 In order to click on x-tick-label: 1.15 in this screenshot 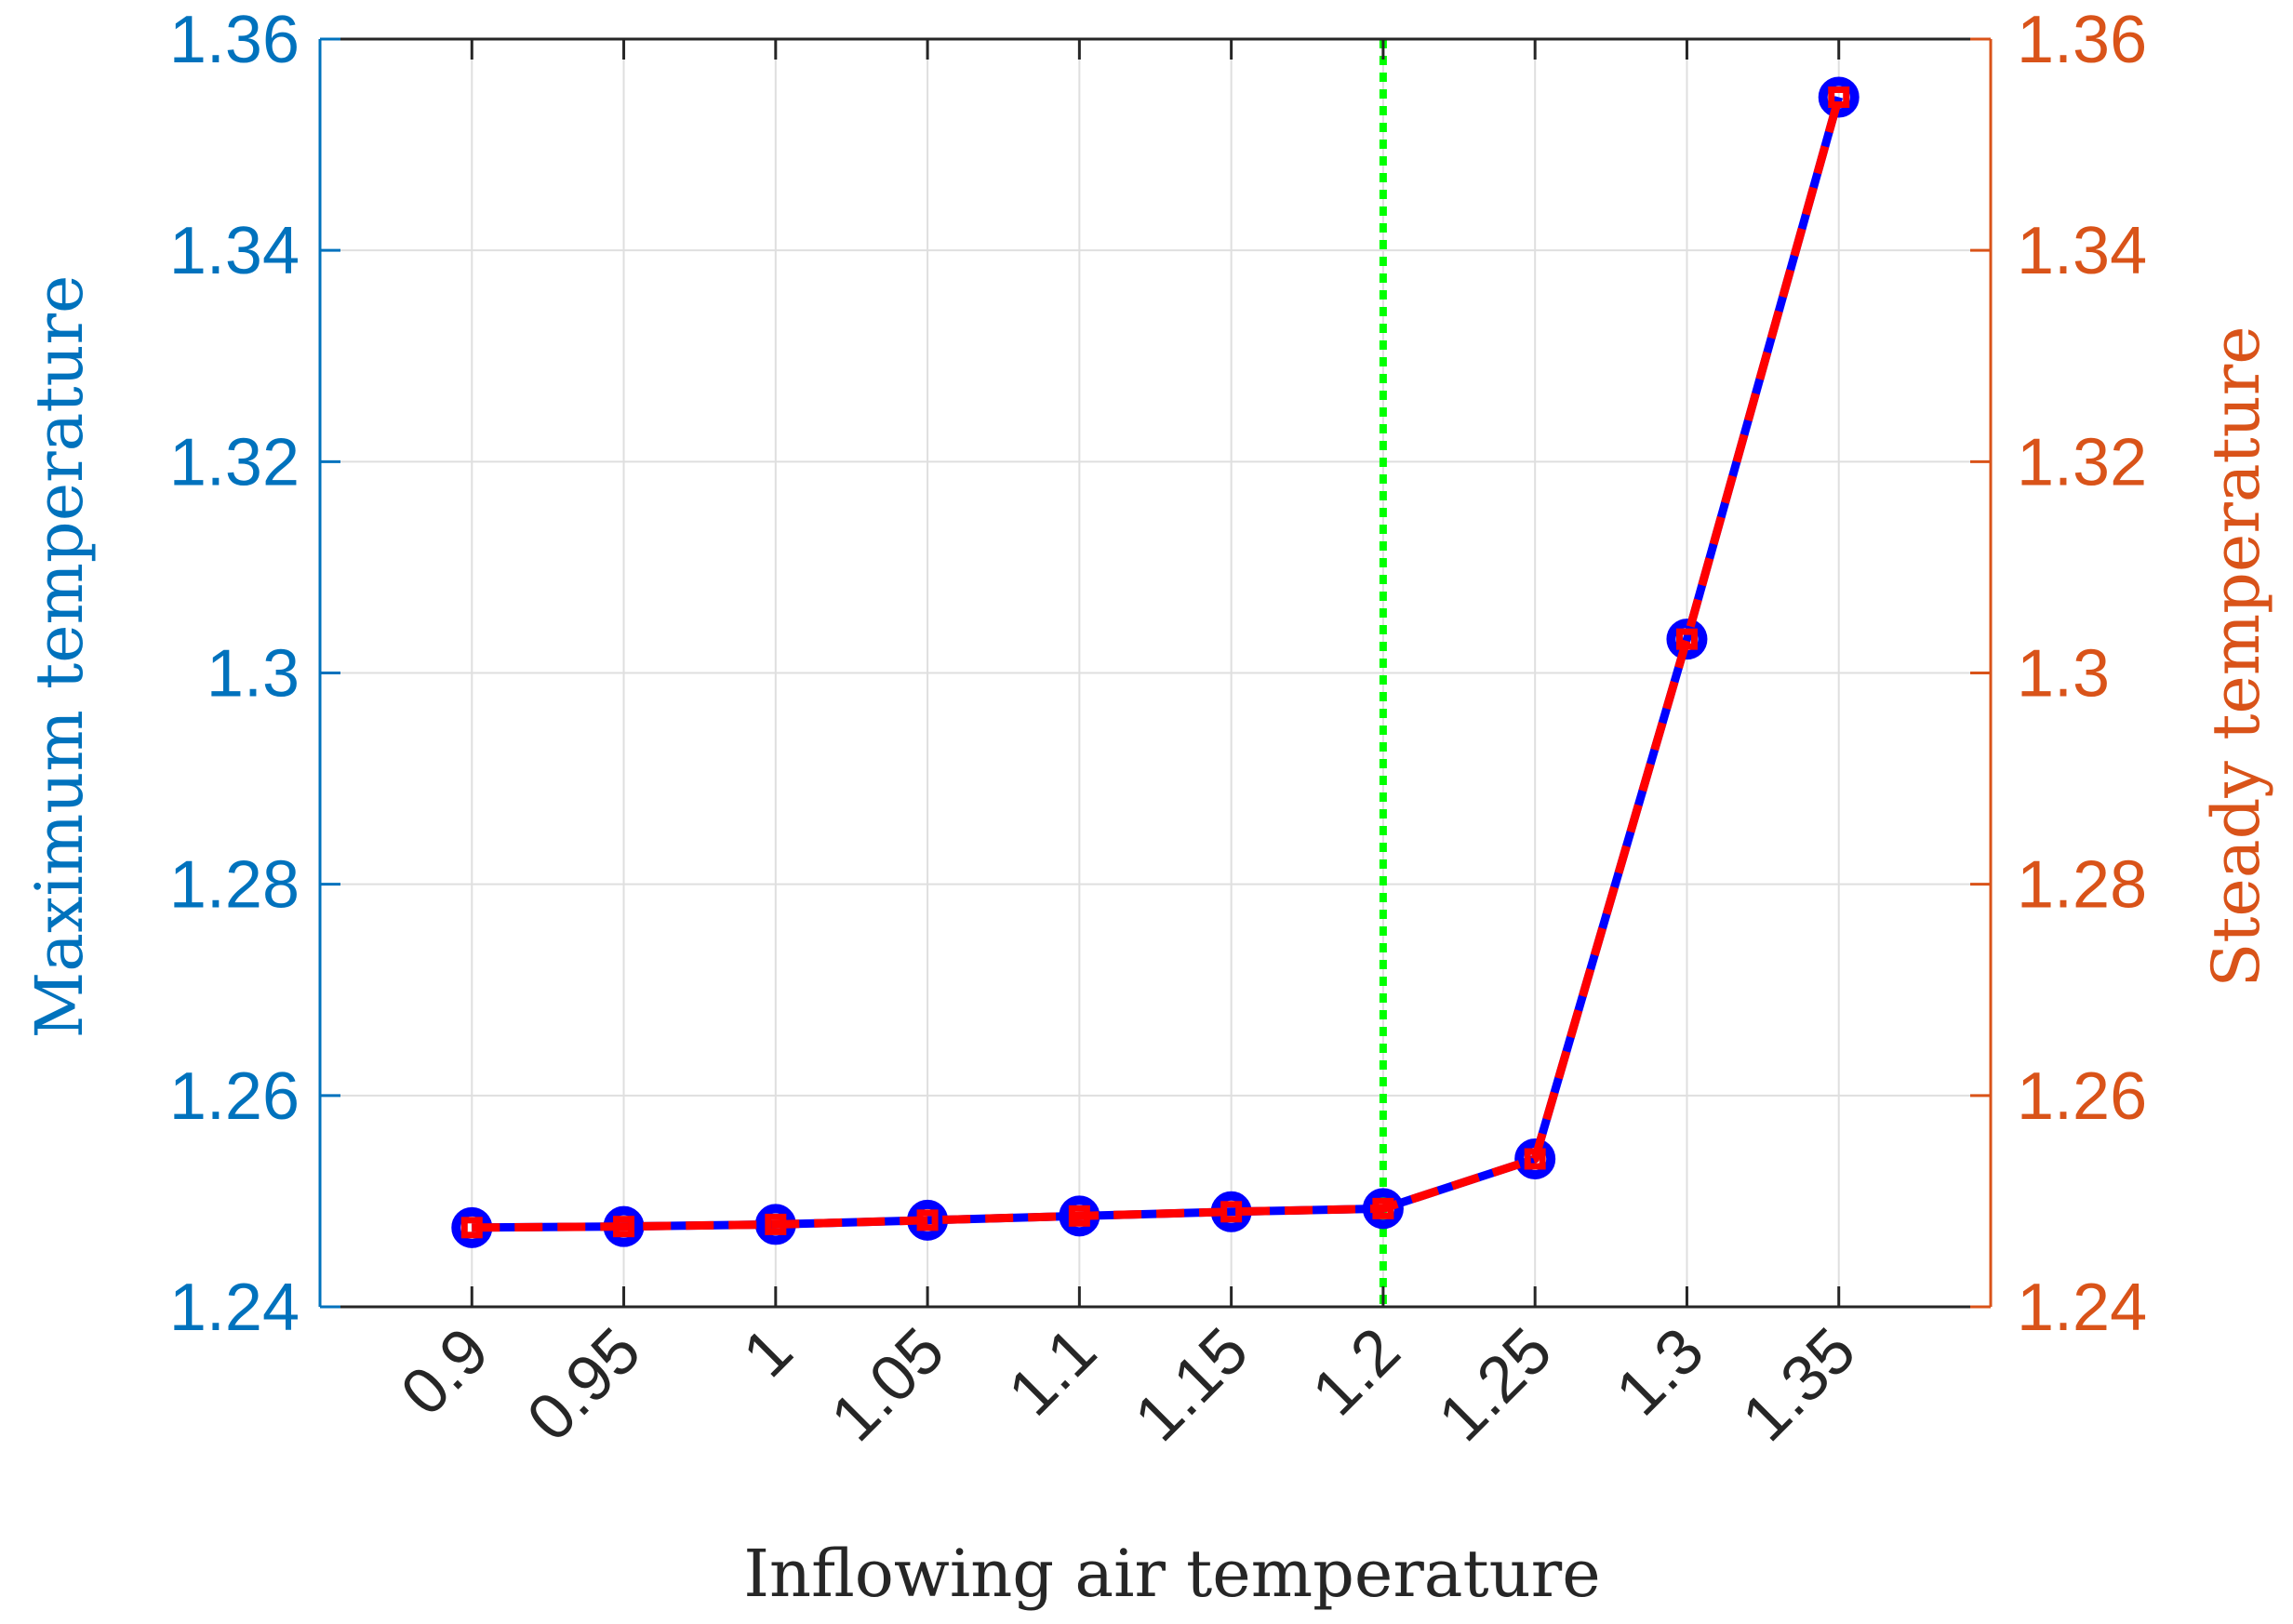, I will do `click(1191, 1383)`.